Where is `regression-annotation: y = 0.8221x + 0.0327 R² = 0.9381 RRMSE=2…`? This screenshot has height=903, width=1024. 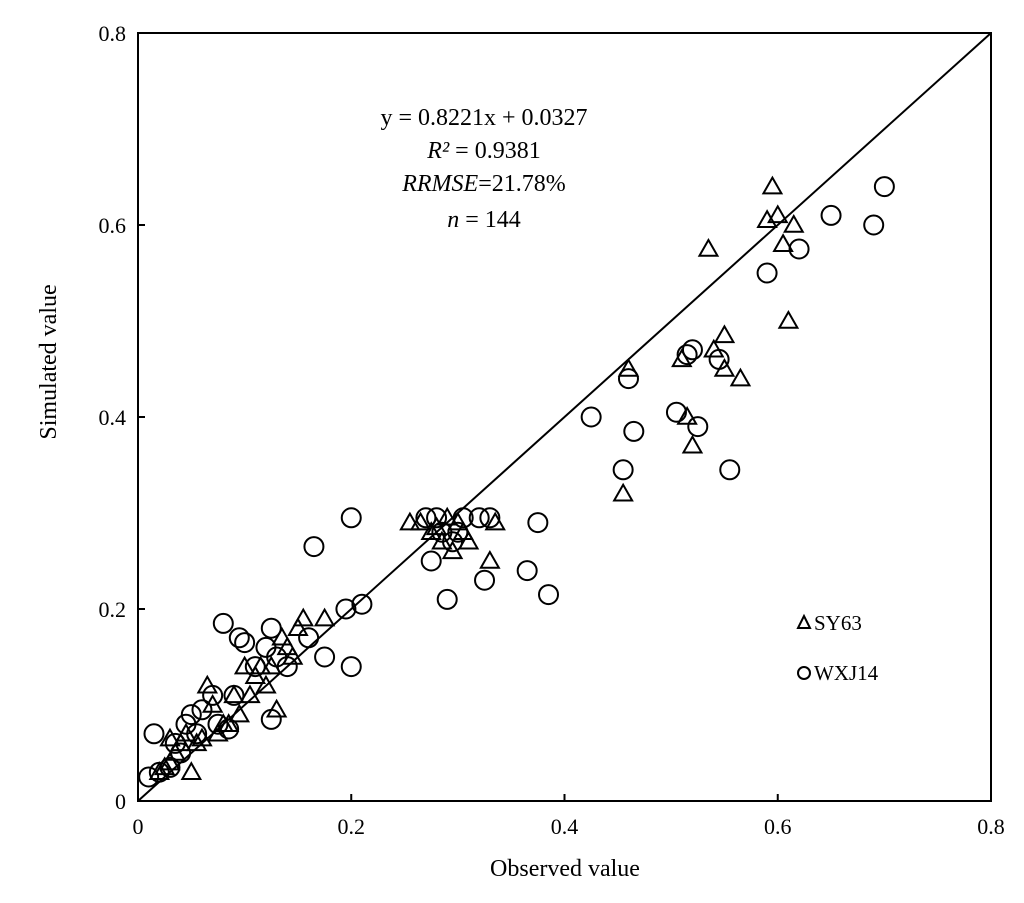 regression-annotation: y = 0.8221x + 0.0327 R² = 0.9381 RRMSE=2… is located at coordinates (483, 169).